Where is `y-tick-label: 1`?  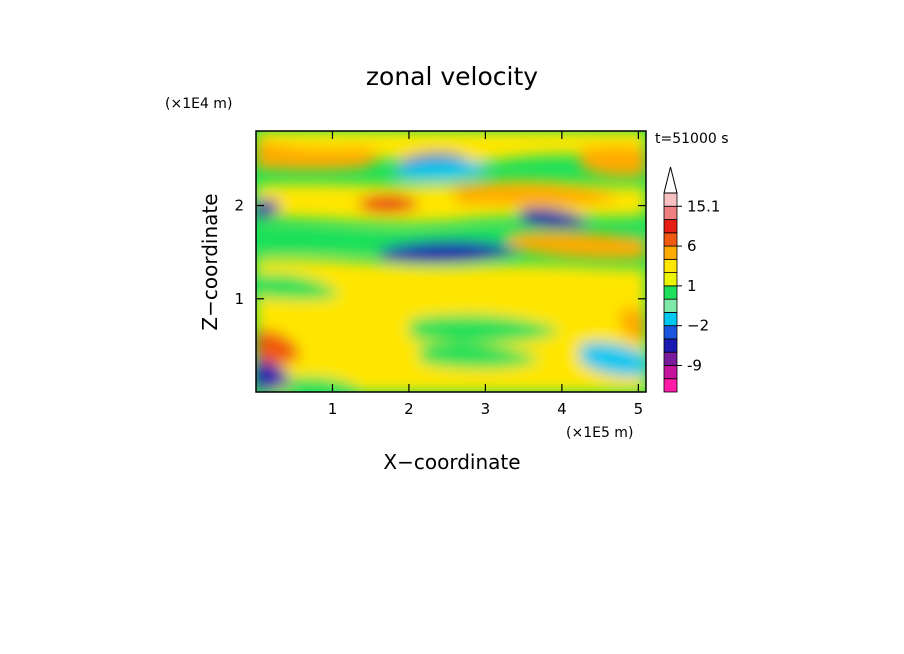 y-tick-label: 1 is located at coordinates (239, 299).